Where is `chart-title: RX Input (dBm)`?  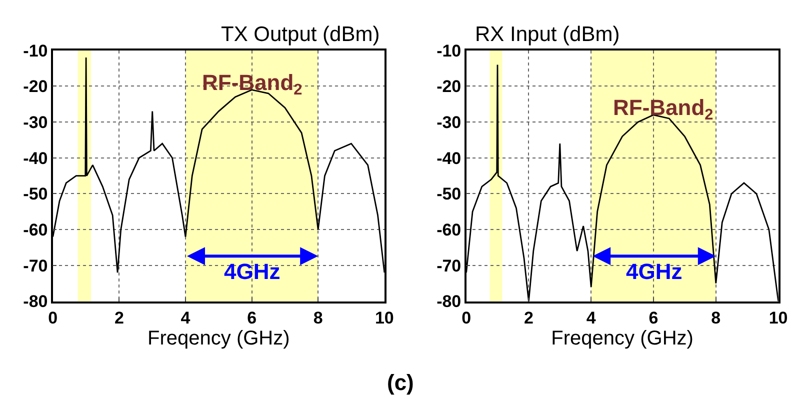 chart-title: RX Input (dBm) is located at coordinates (547, 34).